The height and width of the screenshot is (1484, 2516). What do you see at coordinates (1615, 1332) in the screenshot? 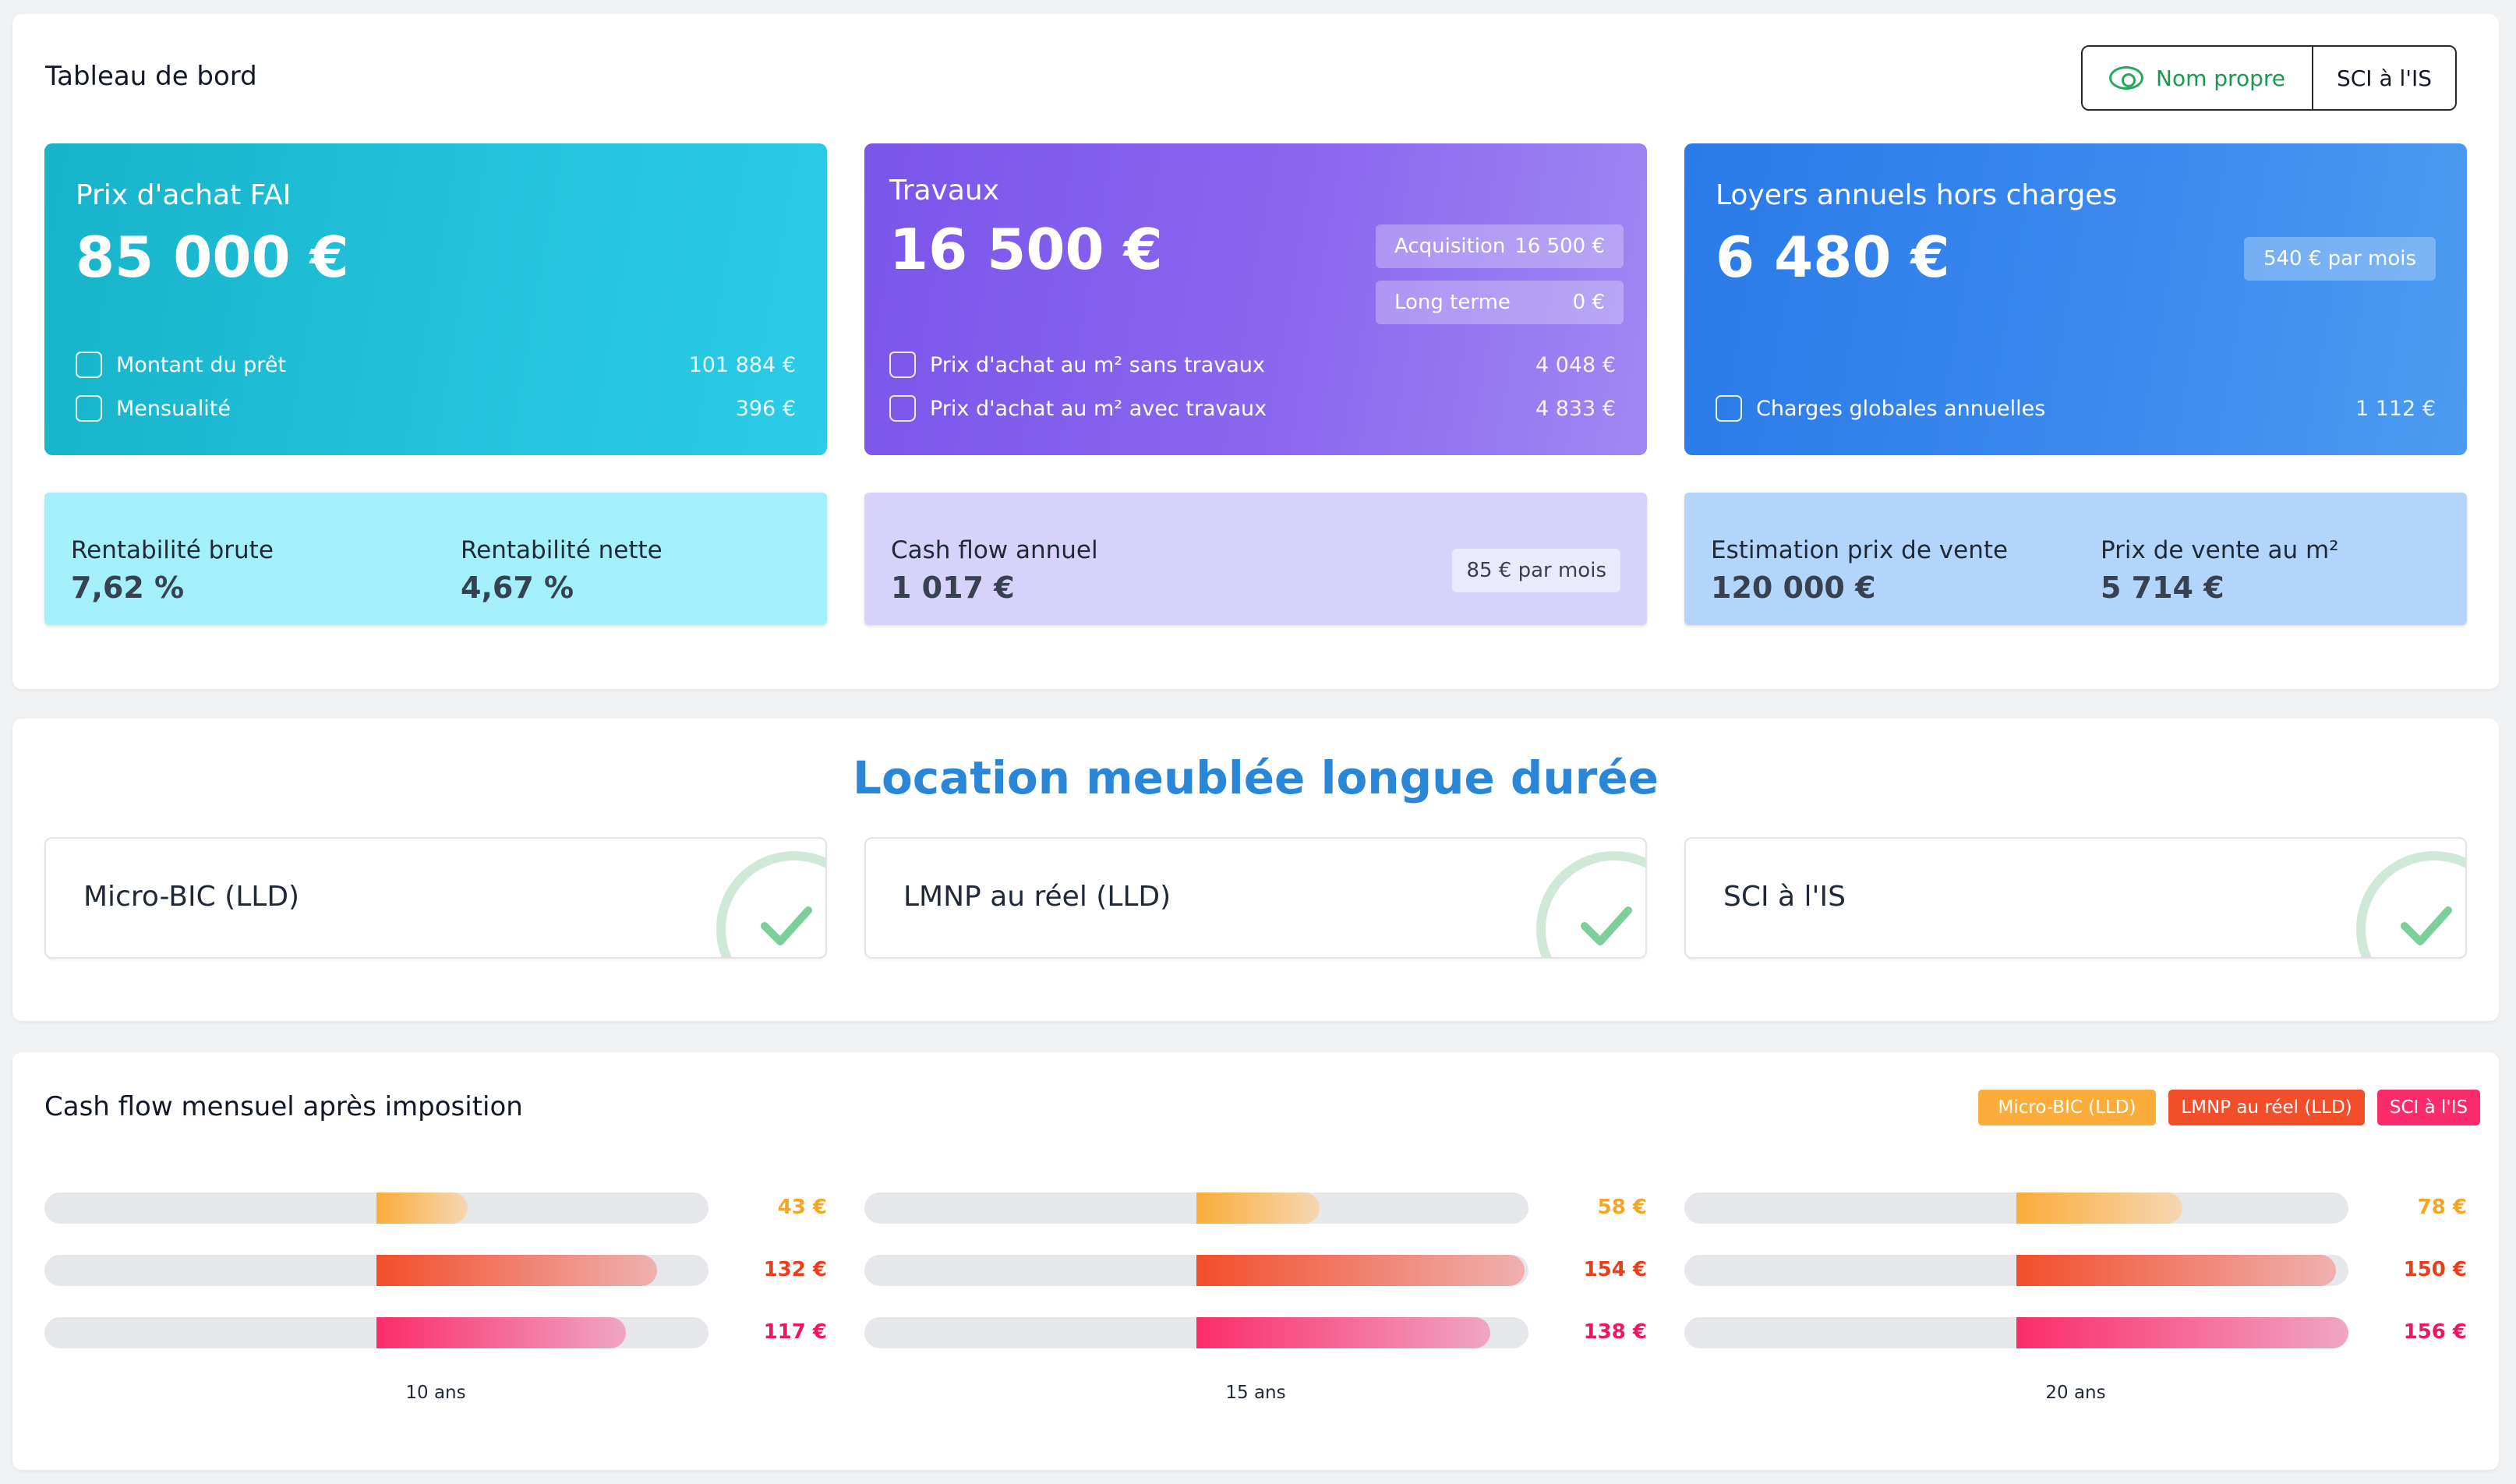
I see `bar-value-label: 138 €` at bounding box center [1615, 1332].